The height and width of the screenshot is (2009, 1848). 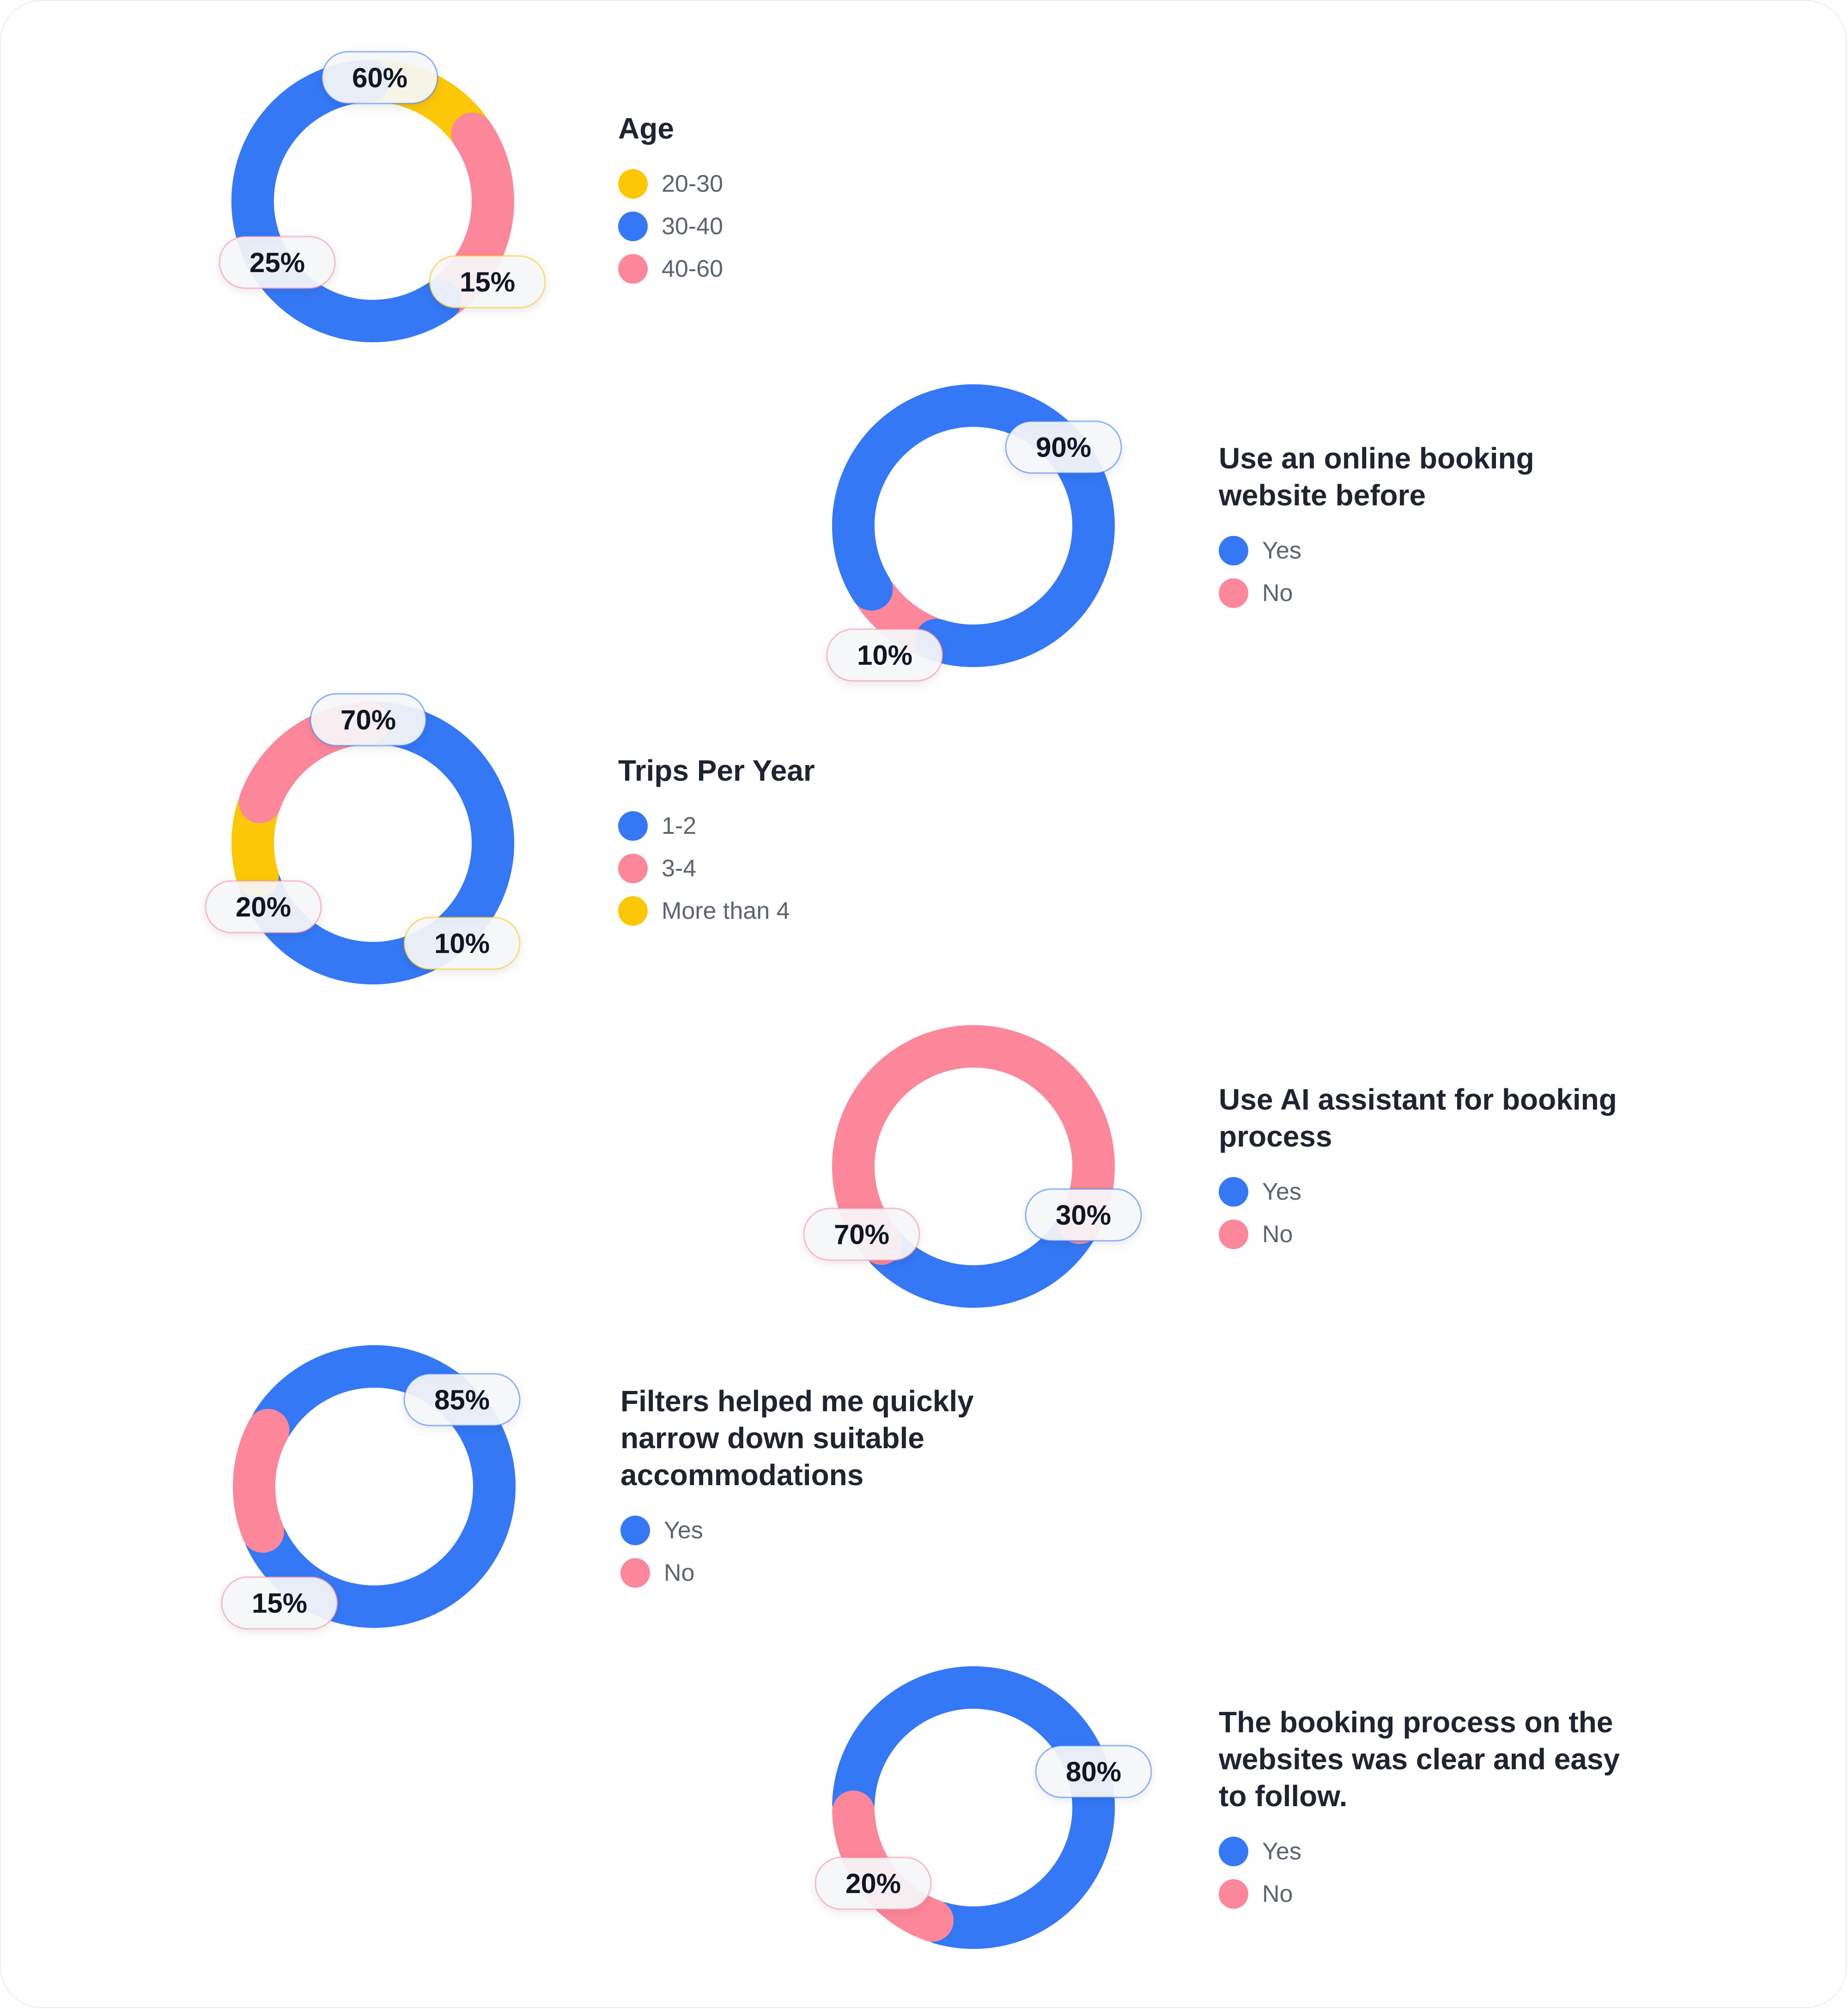 I want to click on chart-title: Use an online booking website before, so click(x=1376, y=477).